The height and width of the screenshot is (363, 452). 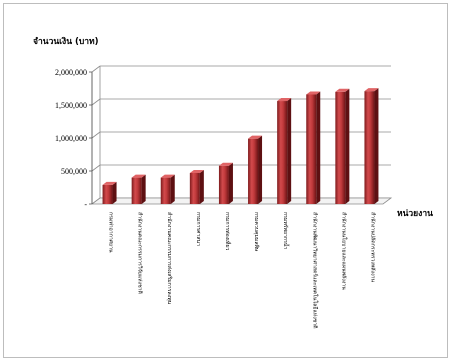 What do you see at coordinates (71, 138) in the screenshot?
I see `y-tick-label: 1,000,000` at bounding box center [71, 138].